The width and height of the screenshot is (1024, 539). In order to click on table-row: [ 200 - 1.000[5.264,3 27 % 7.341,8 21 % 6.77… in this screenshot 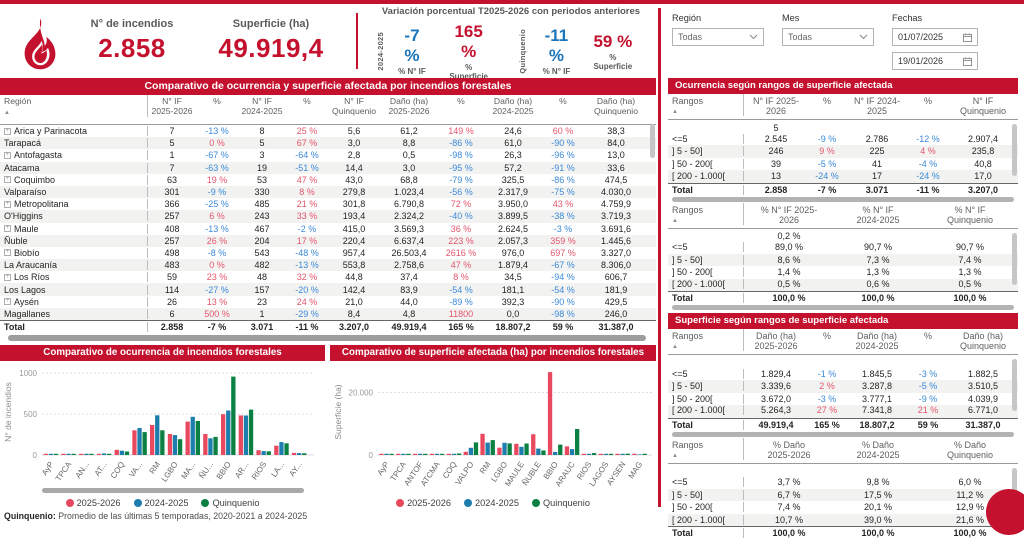, I will do `click(843, 411)`.